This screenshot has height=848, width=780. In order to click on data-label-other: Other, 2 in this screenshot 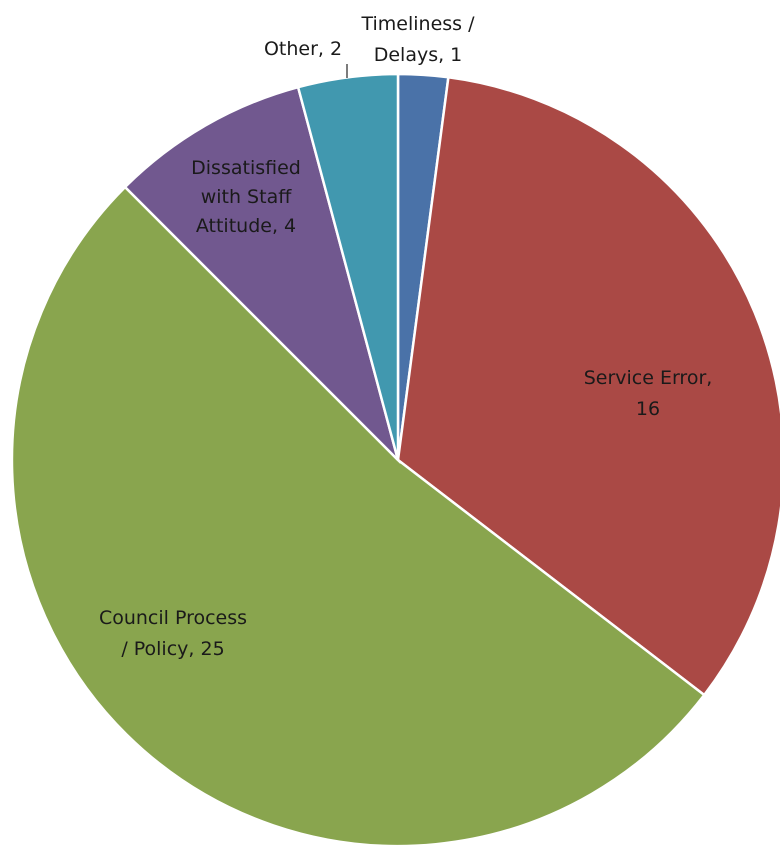, I will do `click(303, 49)`.